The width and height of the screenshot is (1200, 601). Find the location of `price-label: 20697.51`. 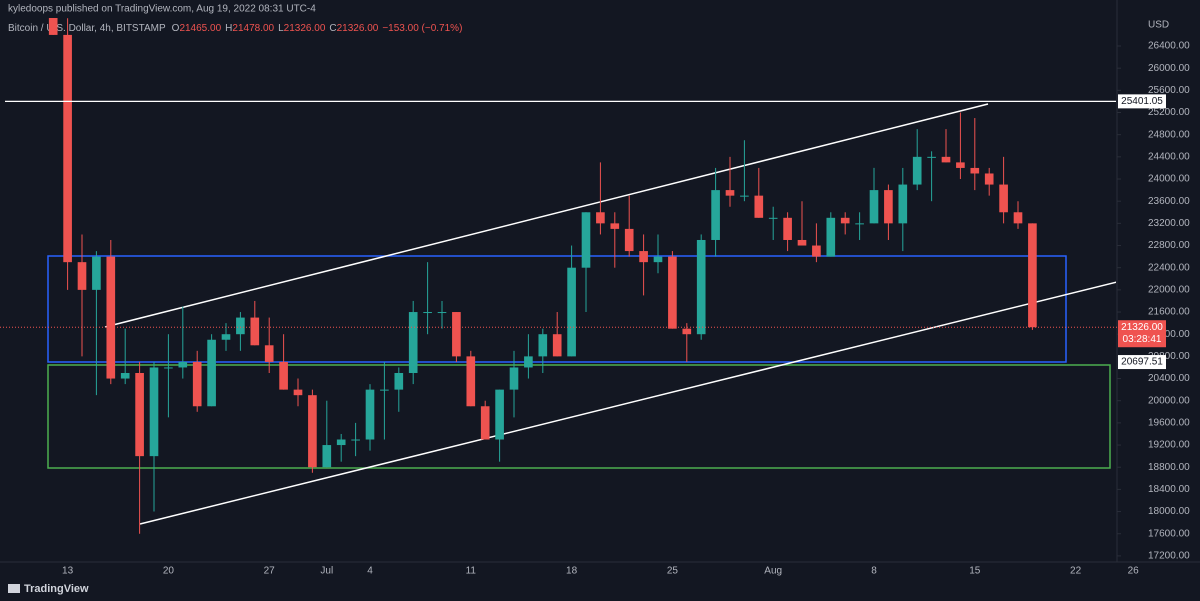

price-label: 20697.51 is located at coordinates (1142, 362).